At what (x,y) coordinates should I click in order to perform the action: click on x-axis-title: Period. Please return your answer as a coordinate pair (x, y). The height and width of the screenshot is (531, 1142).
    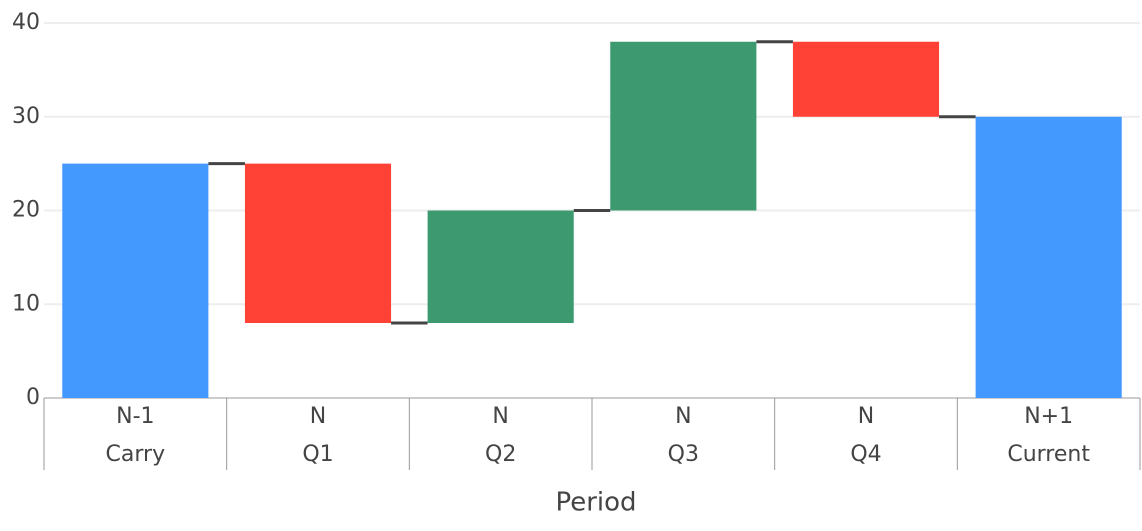
    Looking at the image, I should click on (595, 503).